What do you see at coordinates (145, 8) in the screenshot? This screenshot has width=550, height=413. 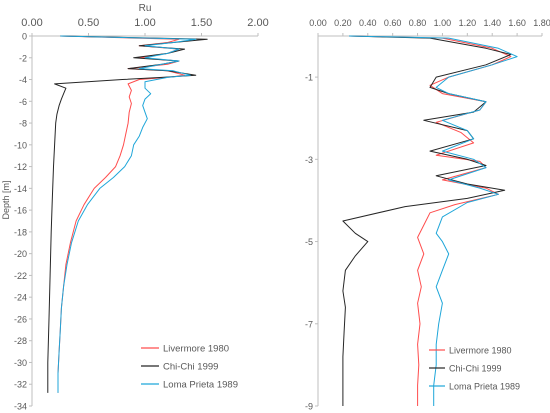 I see `x-axis-title: Ru` at bounding box center [145, 8].